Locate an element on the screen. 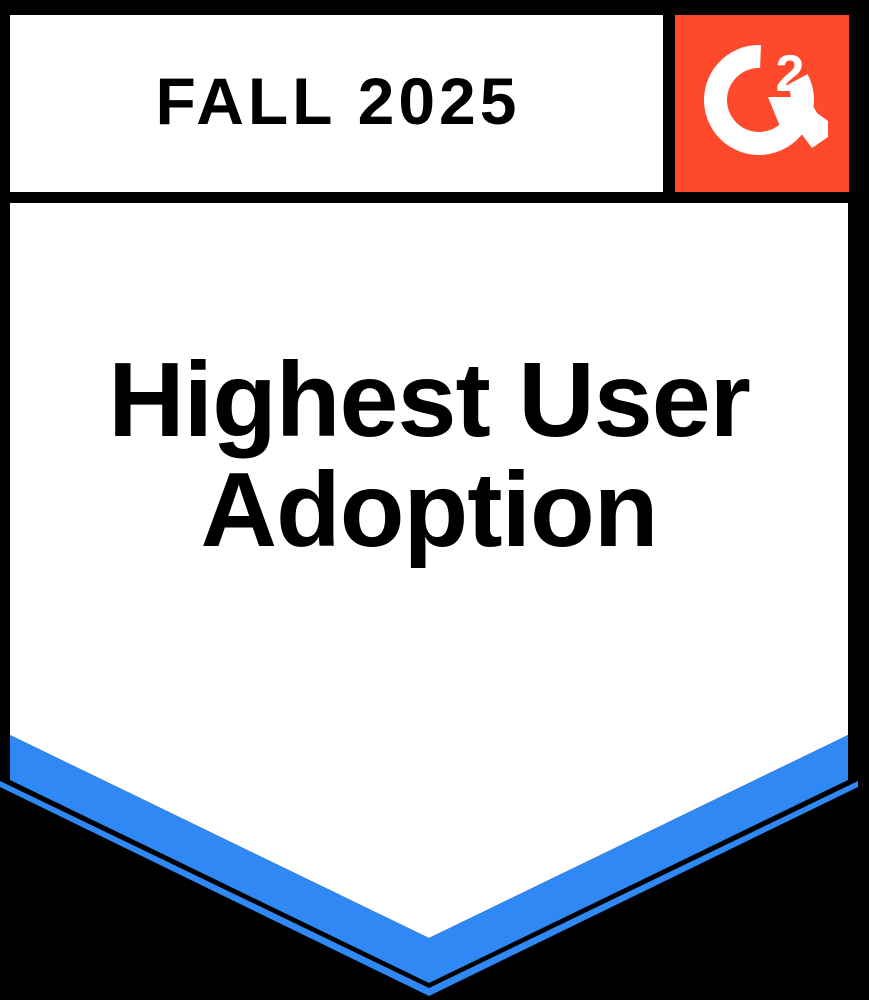 The image size is (869, 1000). g2-logo-superscript: 2 is located at coordinates (790, 74).